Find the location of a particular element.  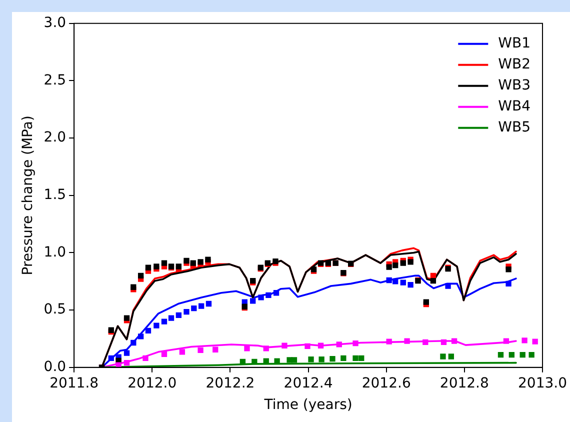

x-tick-label: 2011.8 is located at coordinates (74, 383).